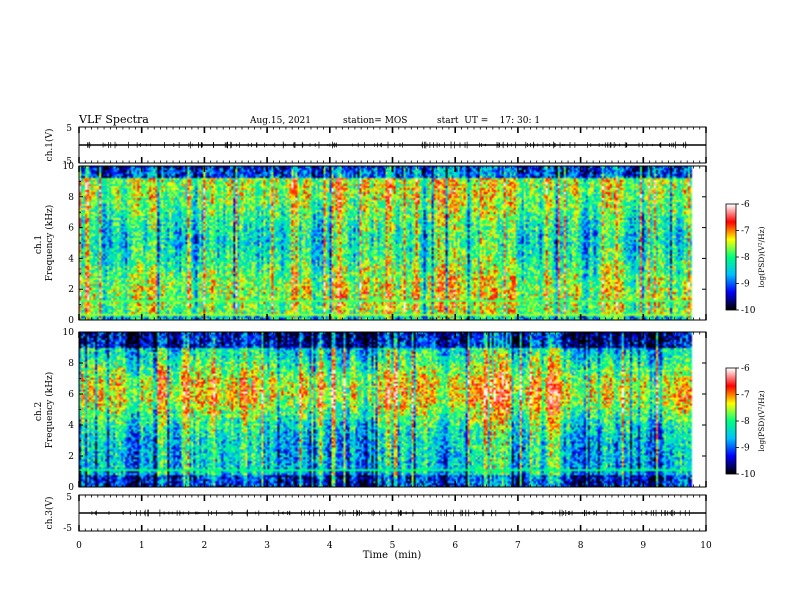 The height and width of the screenshot is (612, 792). What do you see at coordinates (455, 546) in the screenshot?
I see `xtick-label-6: 6` at bounding box center [455, 546].